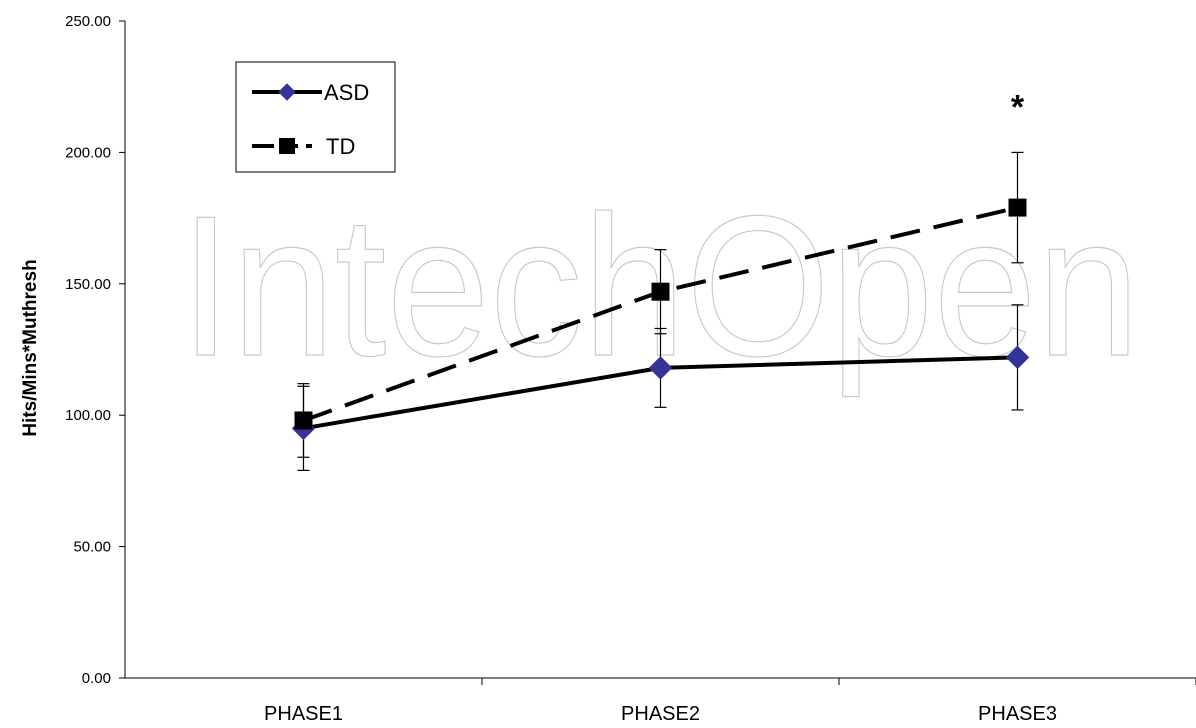 The height and width of the screenshot is (728, 1196). I want to click on y-tick-label: 150.00, so click(88, 284).